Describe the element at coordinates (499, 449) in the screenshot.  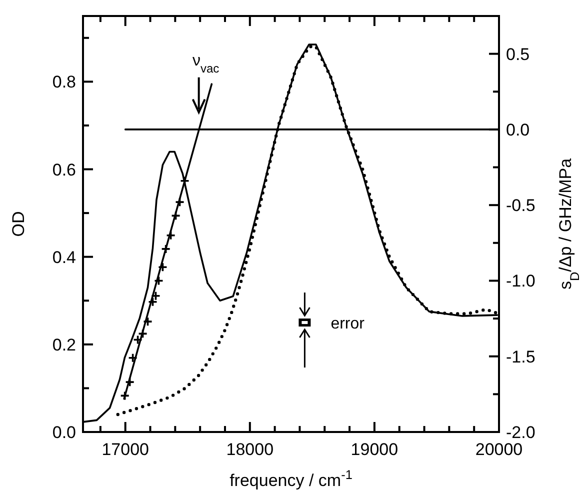
I see `x-tick-label: 20000` at that location.